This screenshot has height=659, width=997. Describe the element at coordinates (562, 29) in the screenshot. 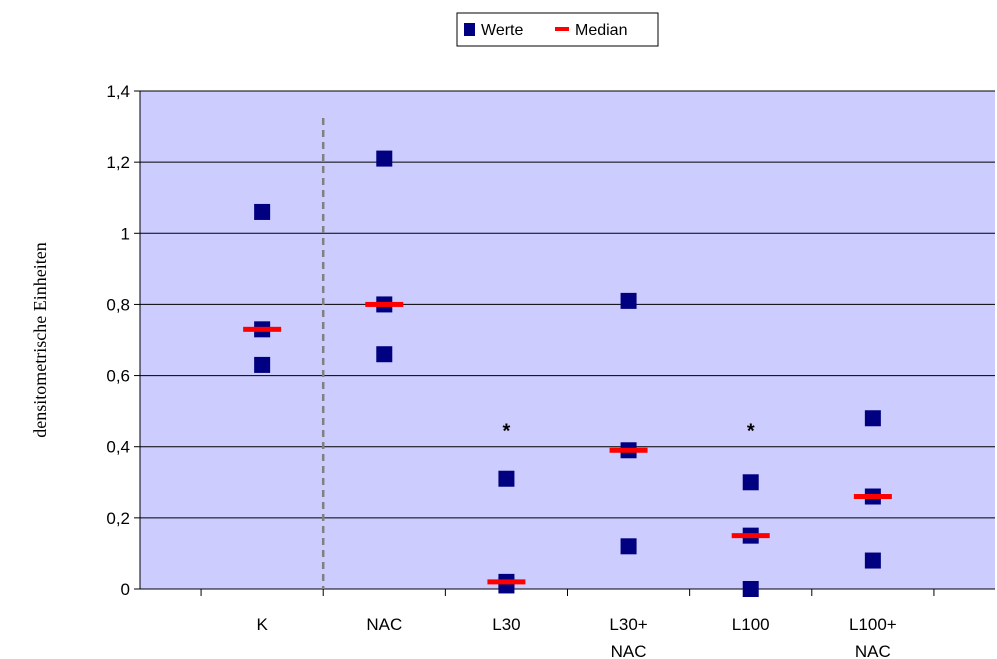

I see `legend-swatch-median` at that location.